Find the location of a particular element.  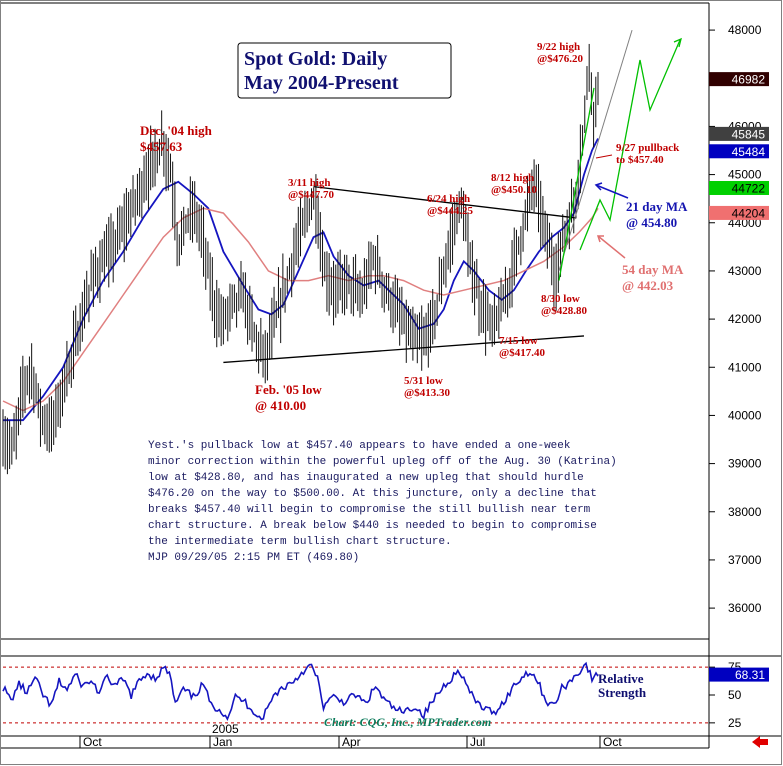

commentary-line: MJP 09/29/05 2:15 PM ET (469.80) is located at coordinates (253, 558).